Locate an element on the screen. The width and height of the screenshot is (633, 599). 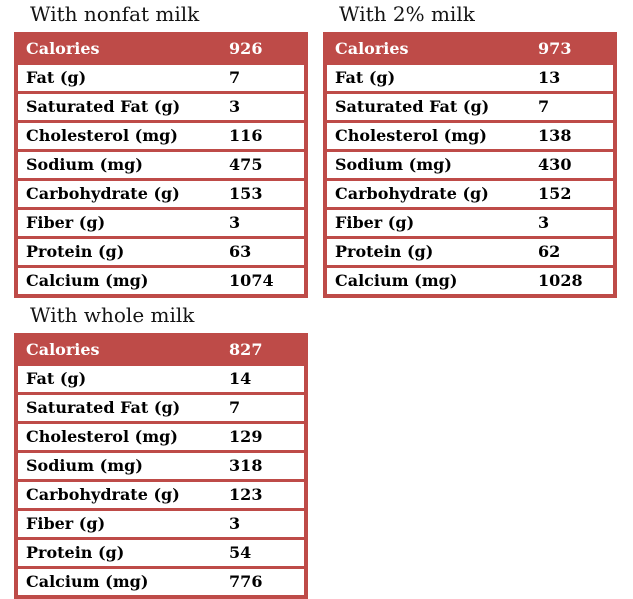
table-title-whole-milk: With whole milk is located at coordinates (112, 315).